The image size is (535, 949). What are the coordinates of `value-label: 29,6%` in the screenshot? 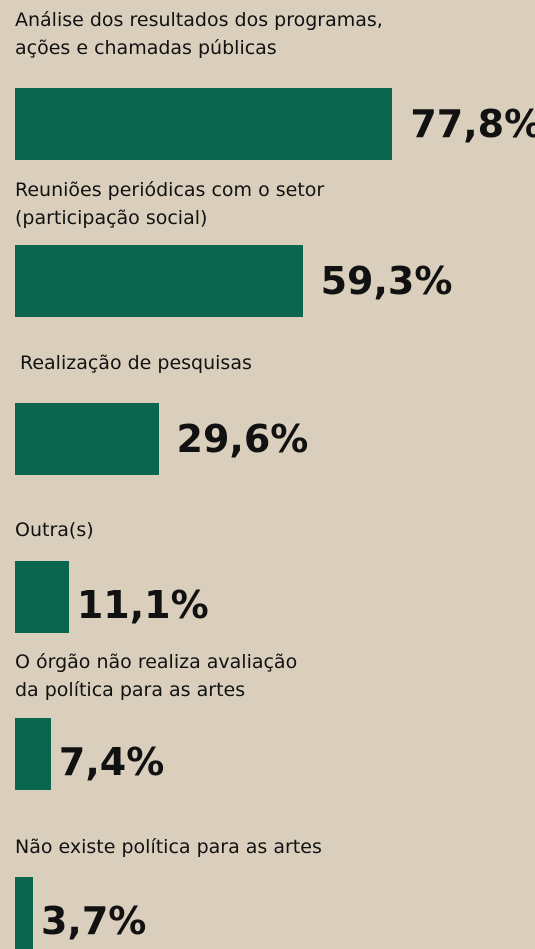 It's located at (242, 439).